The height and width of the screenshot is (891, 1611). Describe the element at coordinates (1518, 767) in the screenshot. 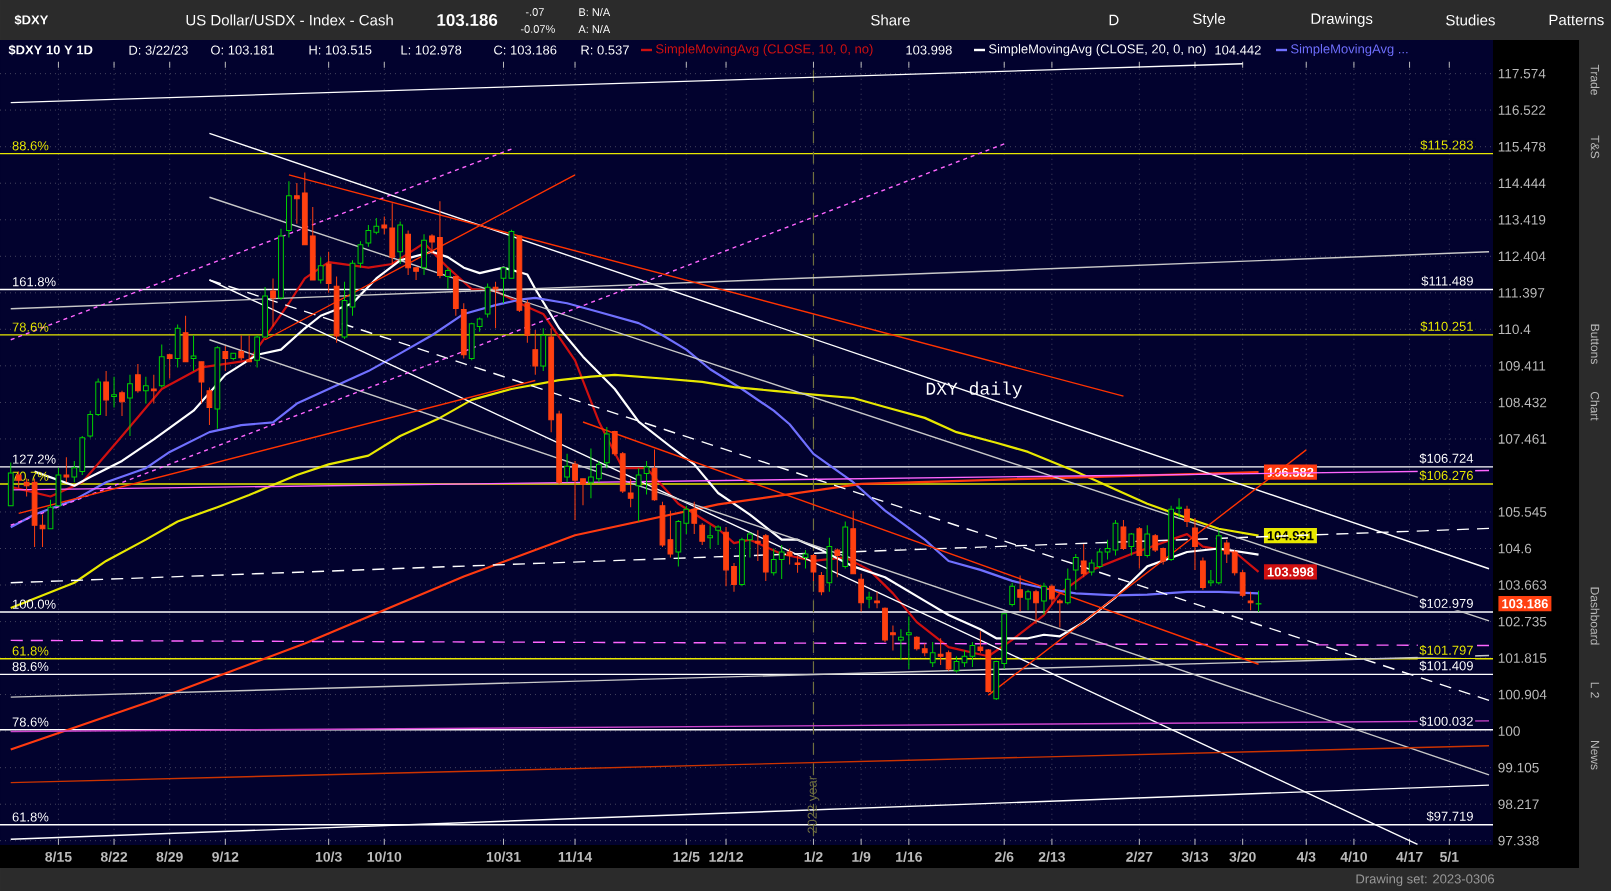

I see `y-tick-label: 99.105` at that location.